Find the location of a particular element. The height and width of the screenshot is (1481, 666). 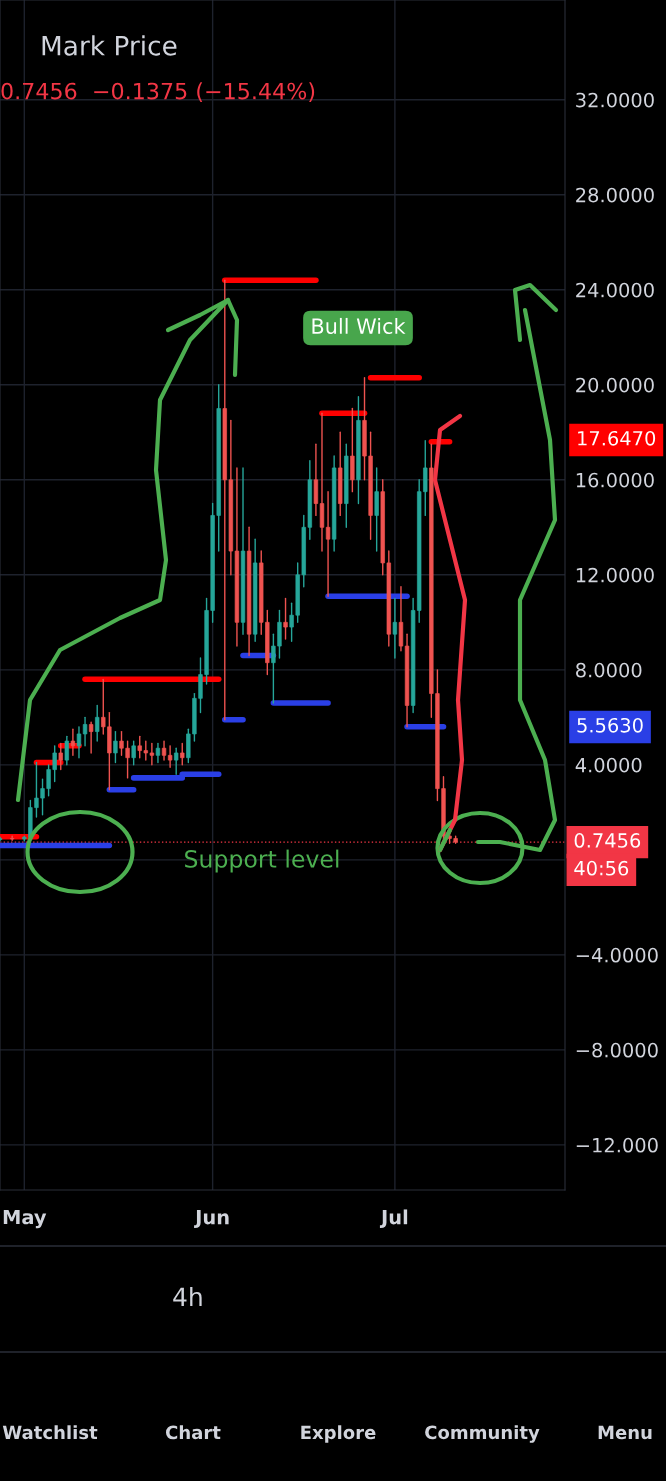

text: 17.6470 is located at coordinates (617, 438).